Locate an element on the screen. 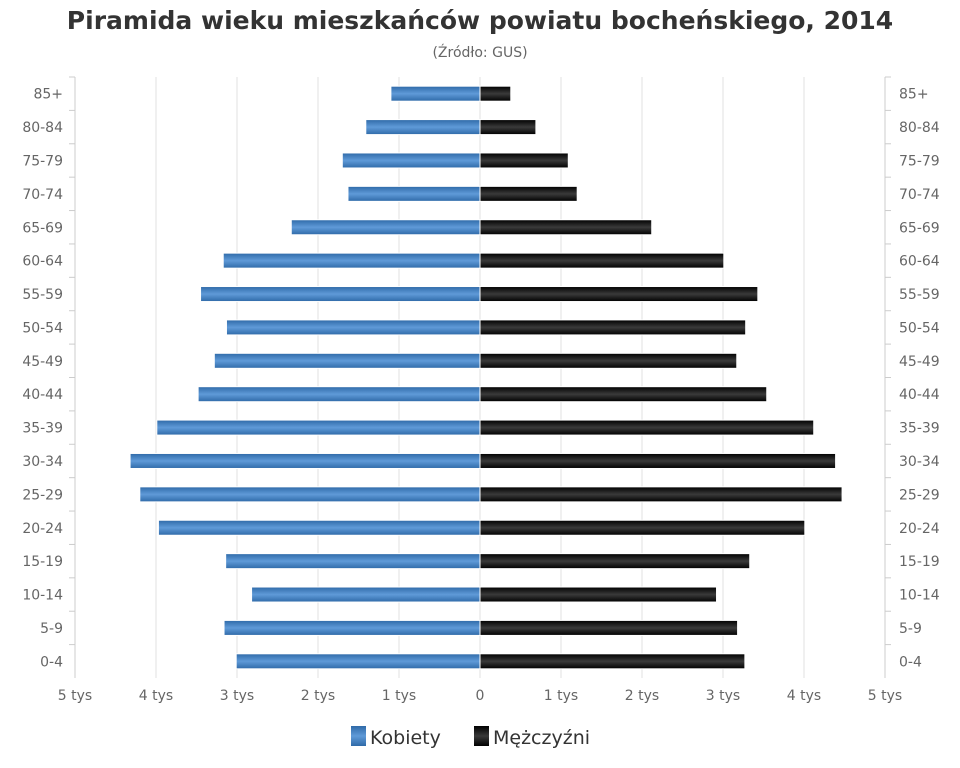 The height and width of the screenshot is (768, 960). y-tick-label-right: 45-49 is located at coordinates (919, 362).